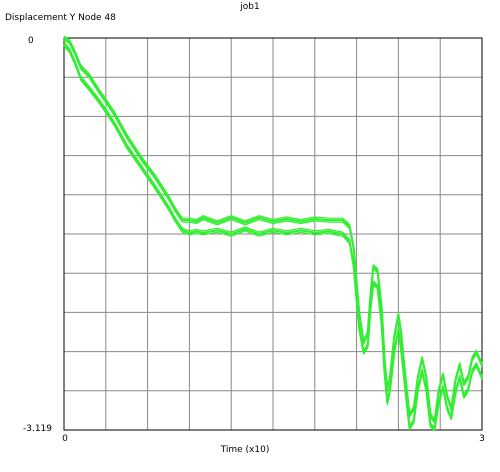  Describe the element at coordinates (31, 41) in the screenshot. I see `y-tick-label-top: 0` at that location.